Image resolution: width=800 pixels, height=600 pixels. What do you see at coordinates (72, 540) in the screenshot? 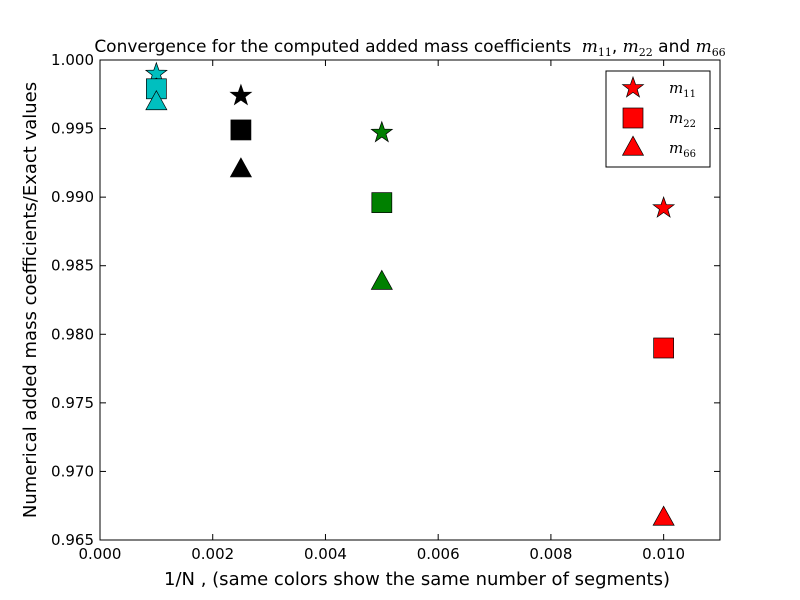
I see `y-tick-label: 0.965` at bounding box center [72, 540].